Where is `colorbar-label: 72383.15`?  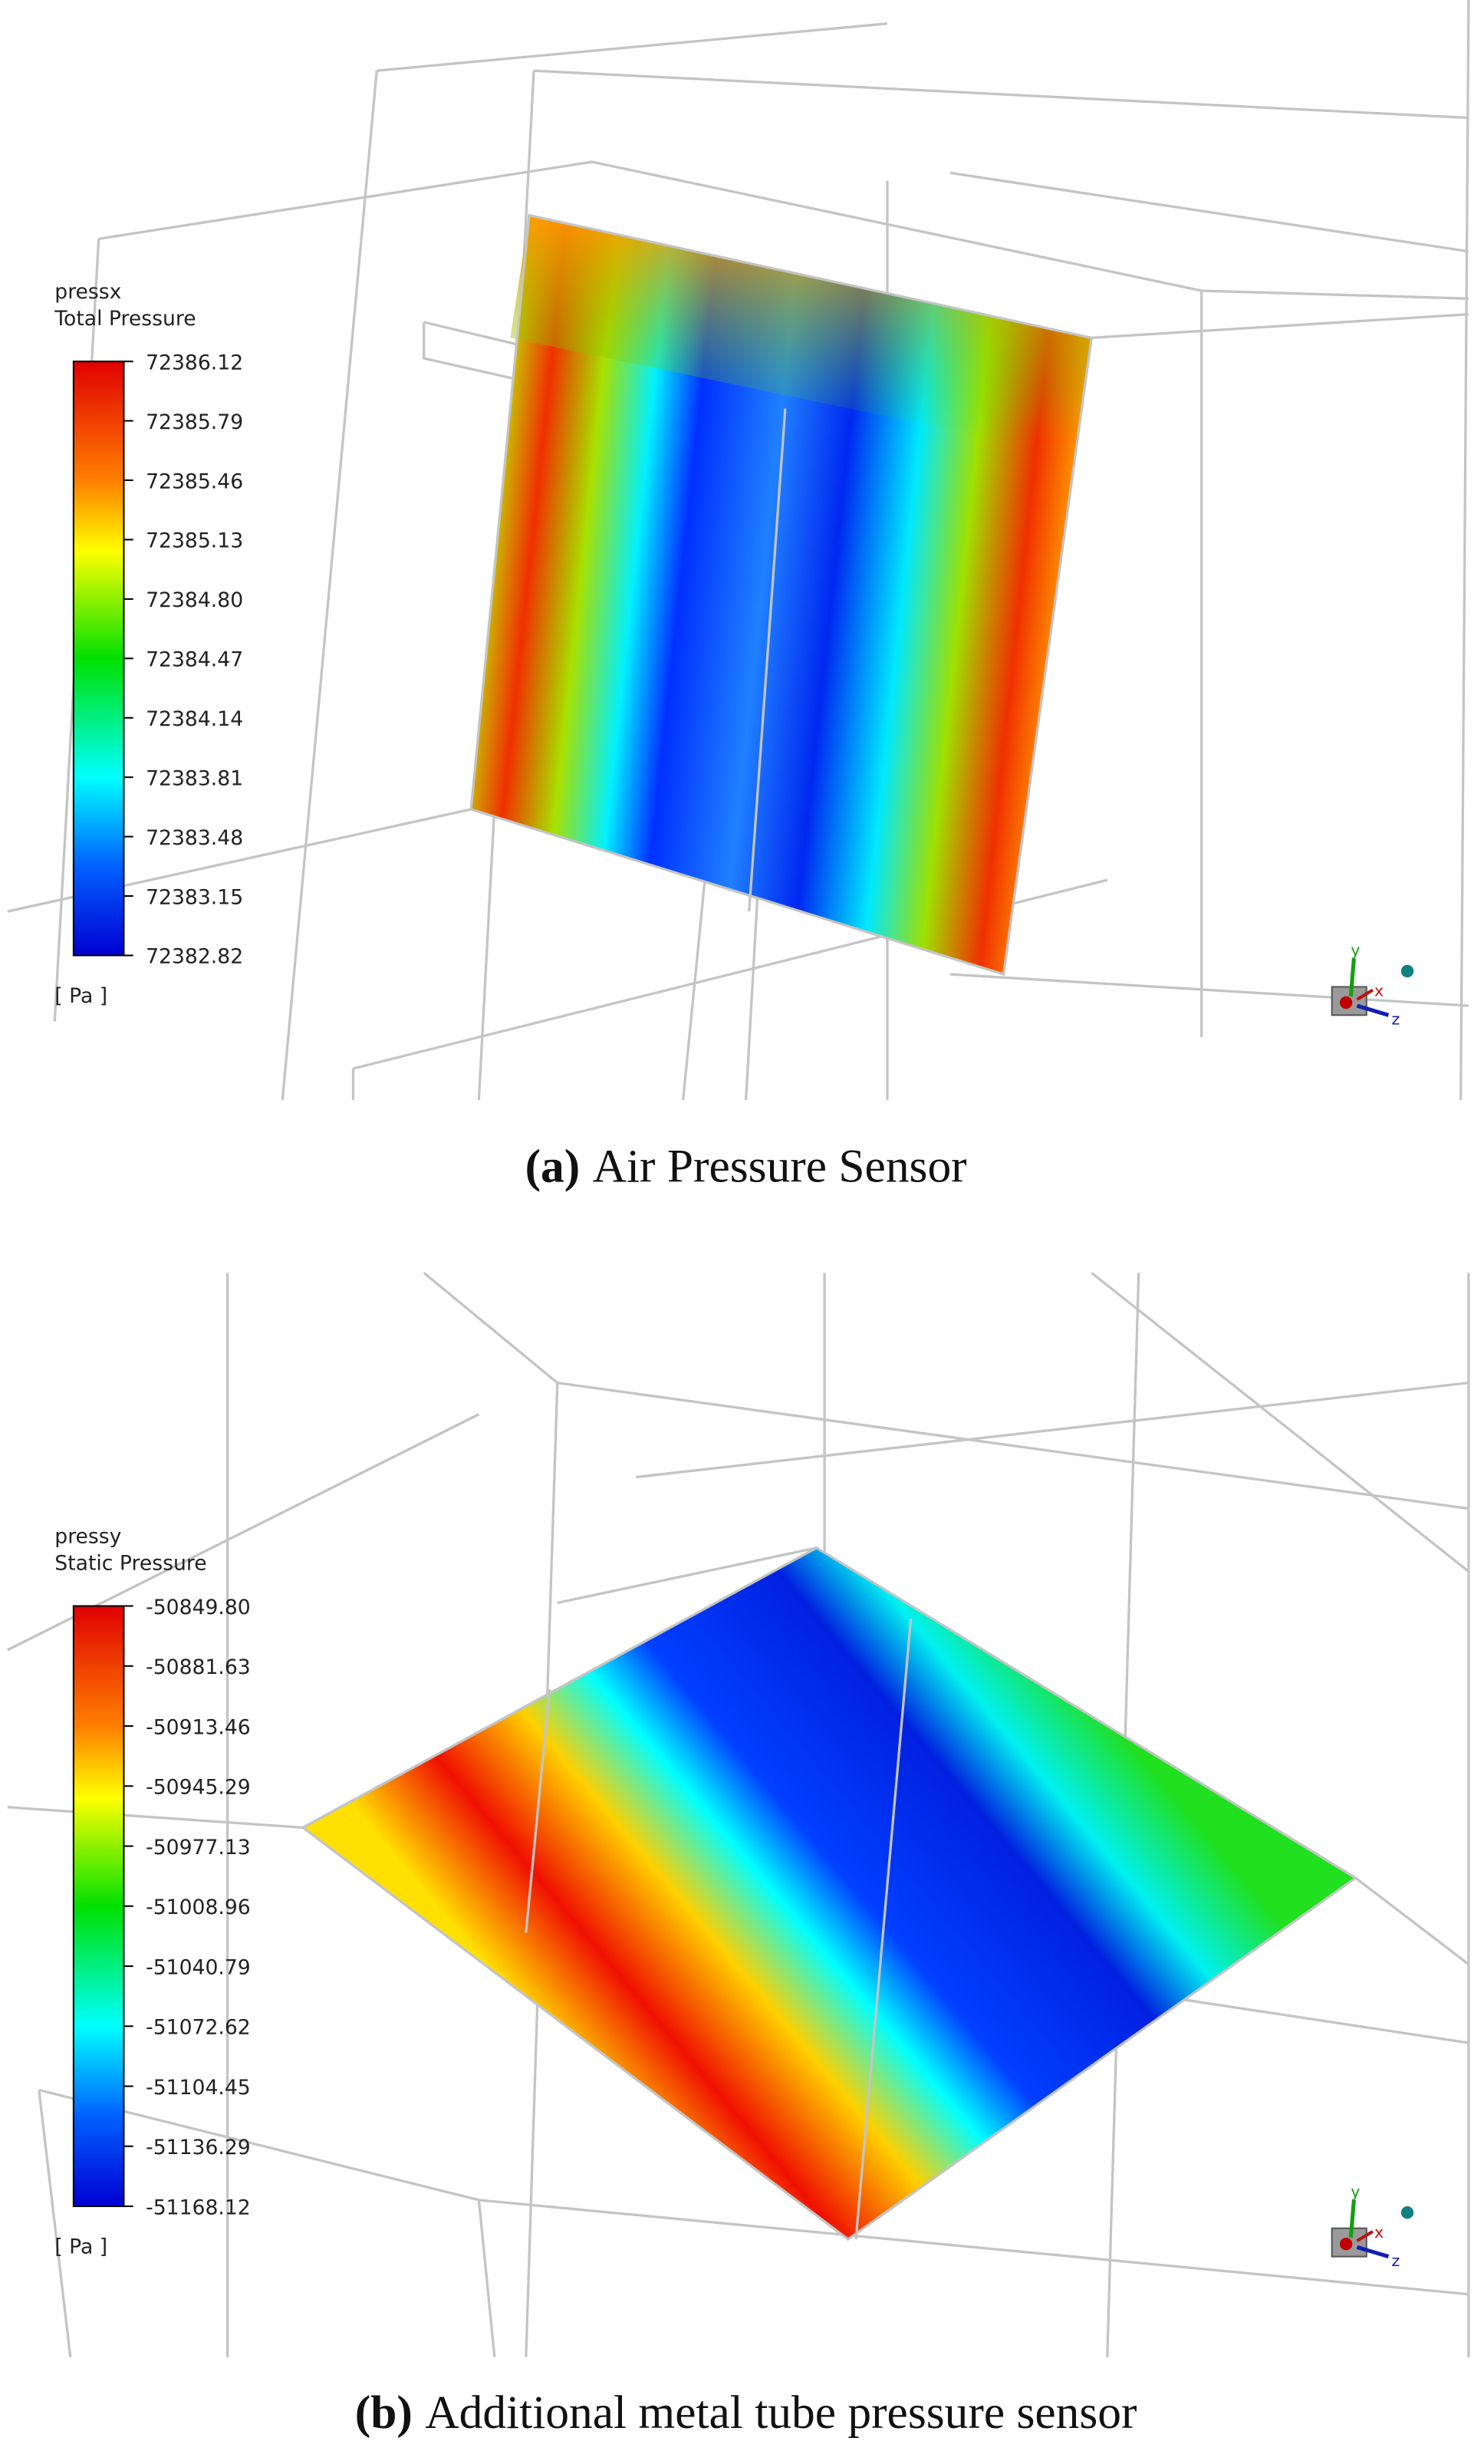
colorbar-label: 72383.15 is located at coordinates (194, 897).